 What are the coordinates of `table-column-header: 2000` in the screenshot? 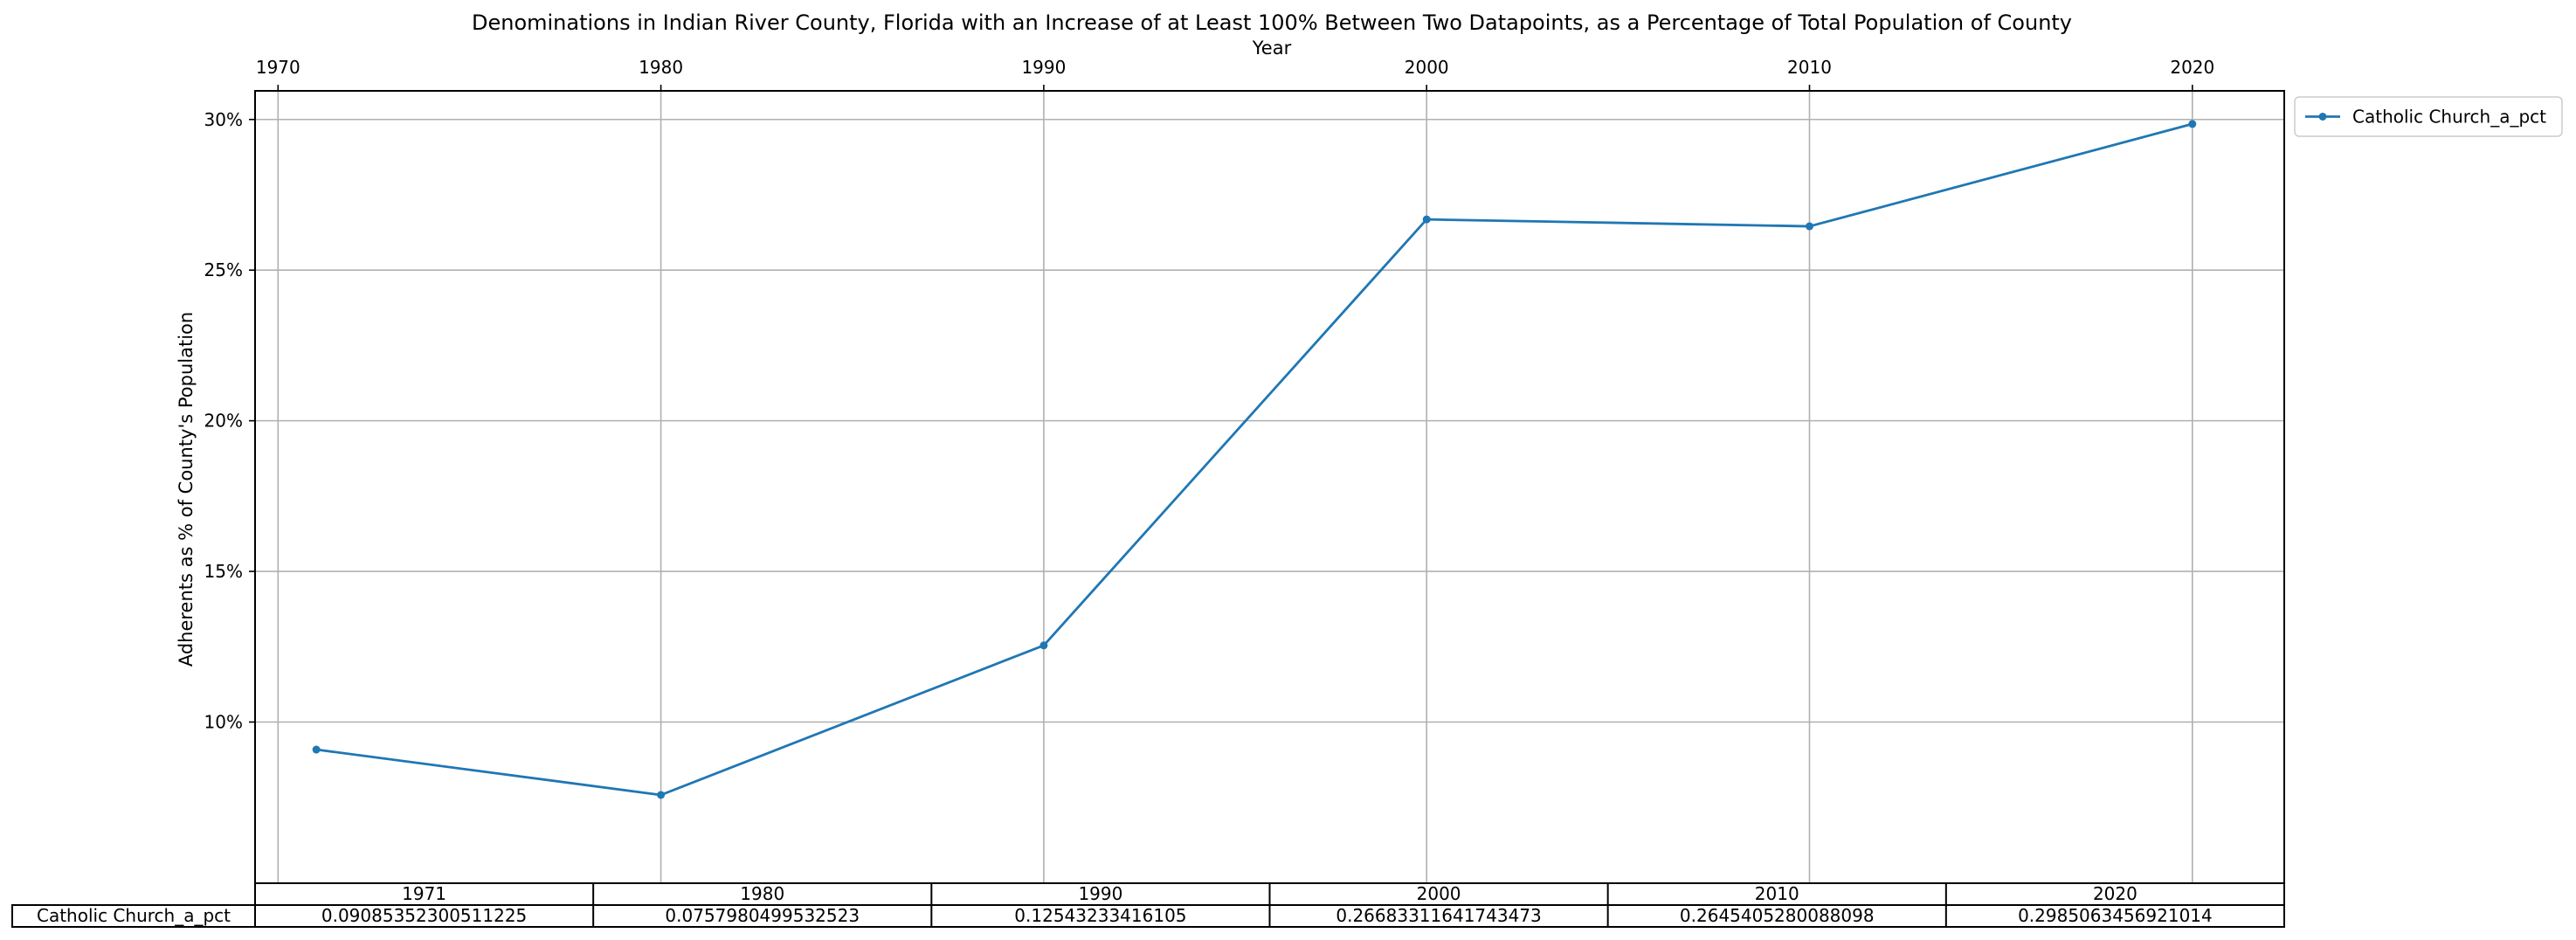 It's located at (1439, 893).